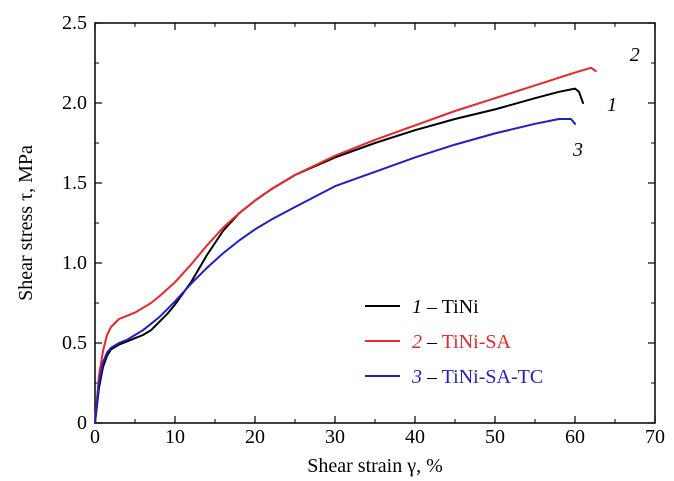 This screenshot has height=481, width=674. What do you see at coordinates (635, 55) in the screenshot?
I see `curve-tag-2: 2` at bounding box center [635, 55].